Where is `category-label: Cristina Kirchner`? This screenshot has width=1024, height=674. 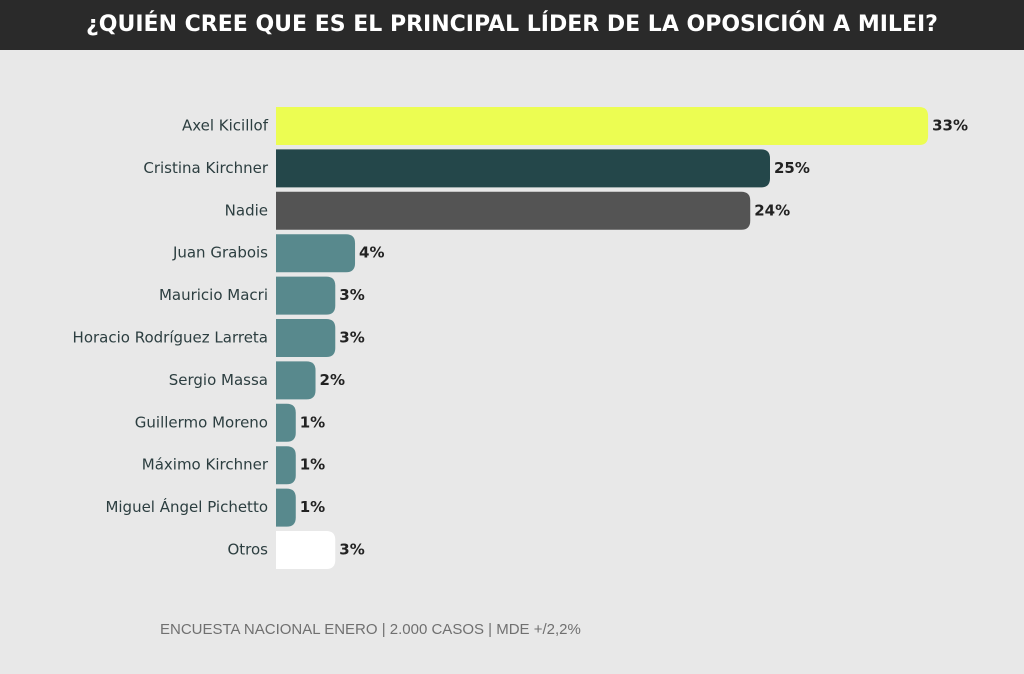 category-label: Cristina Kirchner is located at coordinates (205, 168).